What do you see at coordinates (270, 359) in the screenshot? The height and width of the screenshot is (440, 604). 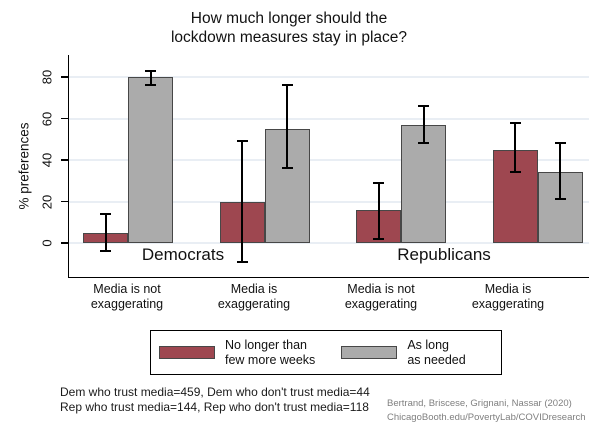 I see `legend-label-line: few more weeks` at bounding box center [270, 359].